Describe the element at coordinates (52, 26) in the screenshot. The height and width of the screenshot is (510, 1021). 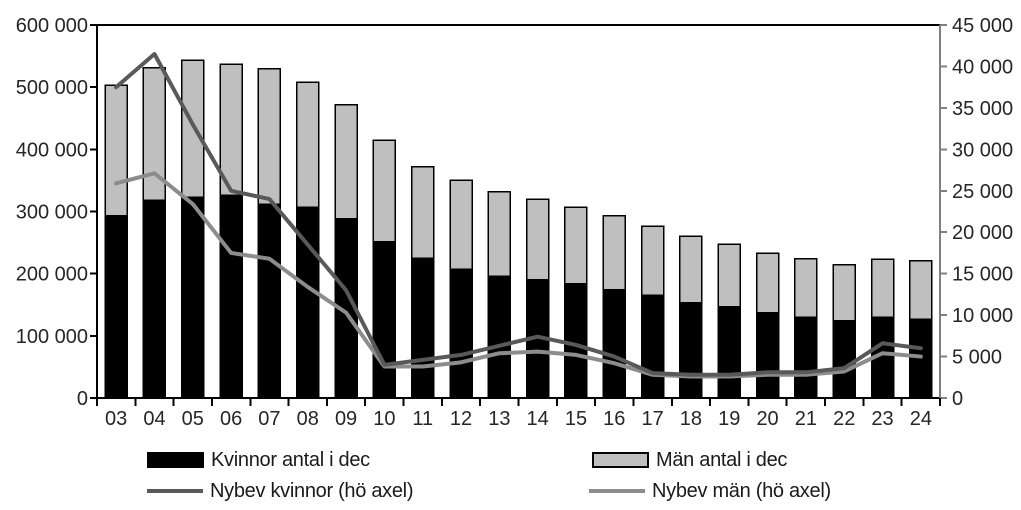
I see `left-axis-tick-label: 600 000` at that location.